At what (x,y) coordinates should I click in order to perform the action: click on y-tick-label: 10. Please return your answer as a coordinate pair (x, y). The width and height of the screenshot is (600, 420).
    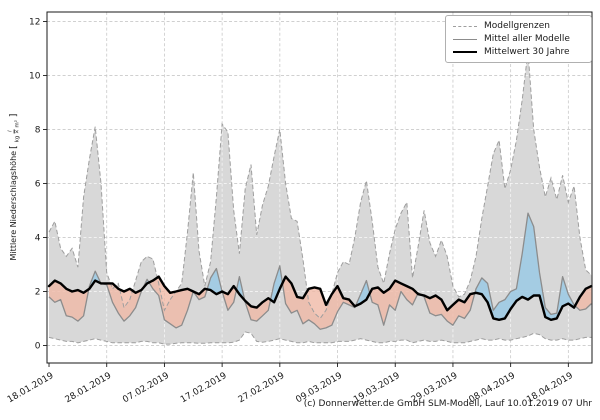
    Looking at the image, I should click on (35, 77).